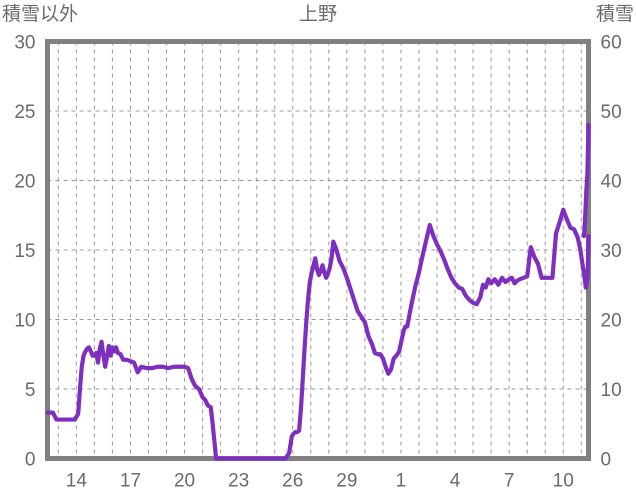  I want to click on x-tick-label: 29, so click(346, 481).